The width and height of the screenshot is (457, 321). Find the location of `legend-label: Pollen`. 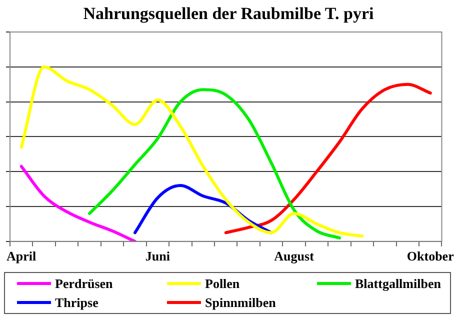

legend-label: Pollen is located at coordinates (222, 284).